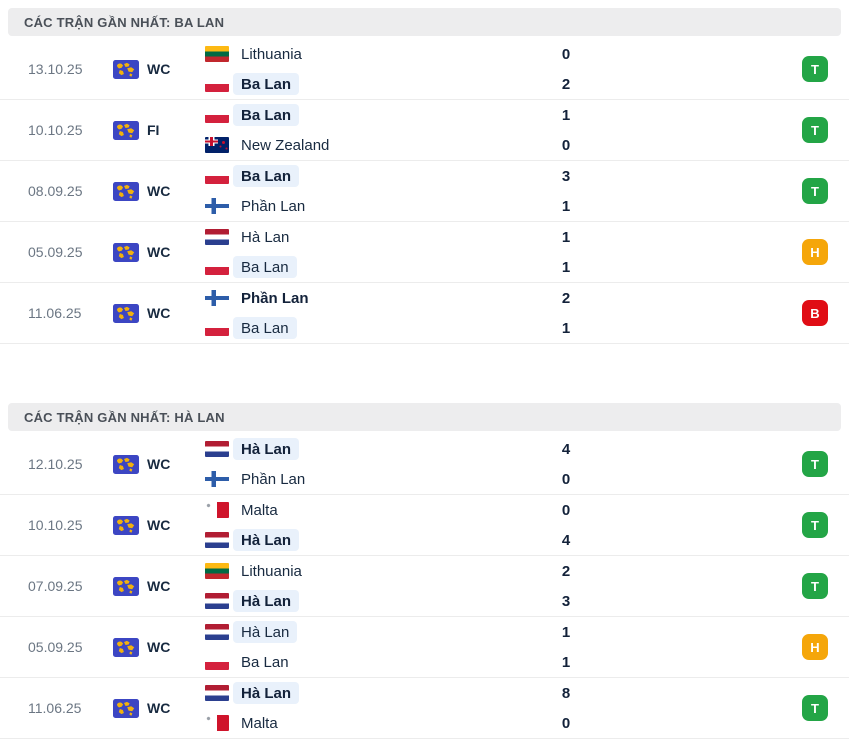  What do you see at coordinates (55, 586) in the screenshot?
I see `match-date: 07.09.25` at bounding box center [55, 586].